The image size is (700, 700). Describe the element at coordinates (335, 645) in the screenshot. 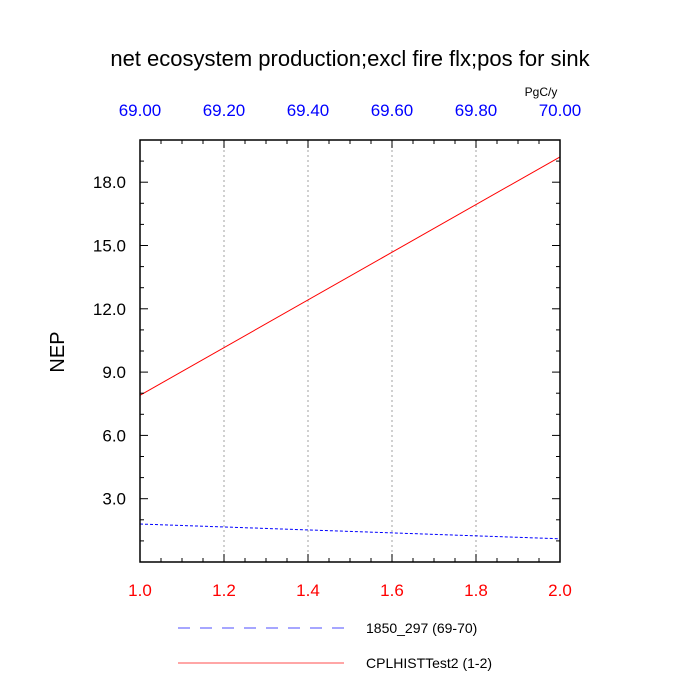

I see `legend: 1850_297 (69-70) CPLHISTTest2 (1-2)` at that location.